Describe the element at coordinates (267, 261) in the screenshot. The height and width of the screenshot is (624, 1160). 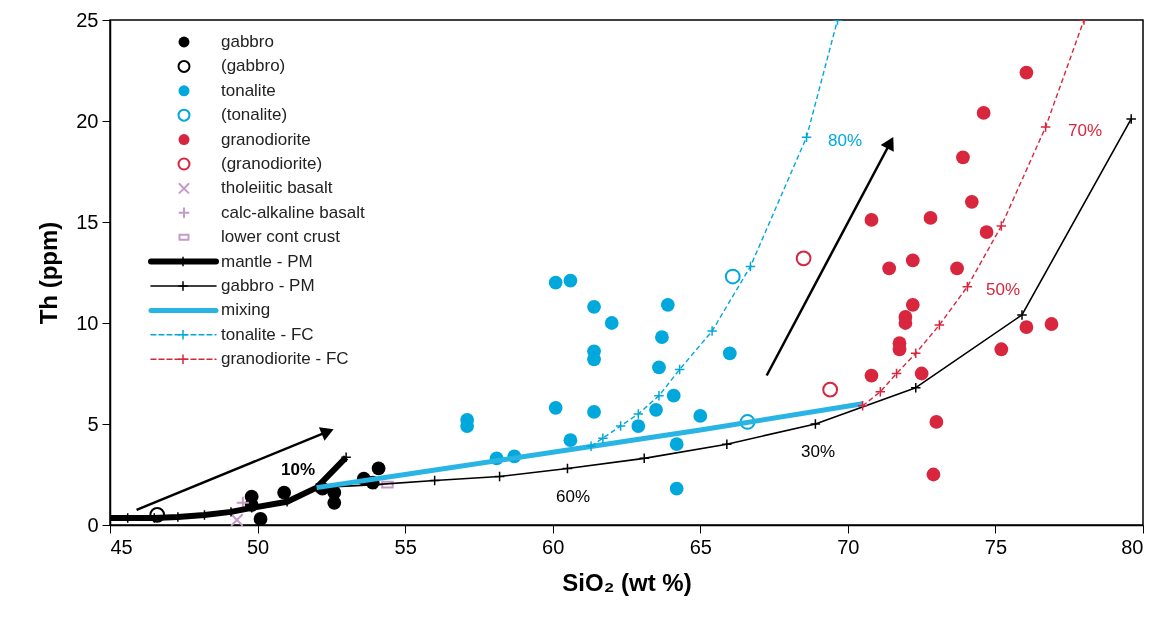
I see `legend-label: mantle - PM` at that location.